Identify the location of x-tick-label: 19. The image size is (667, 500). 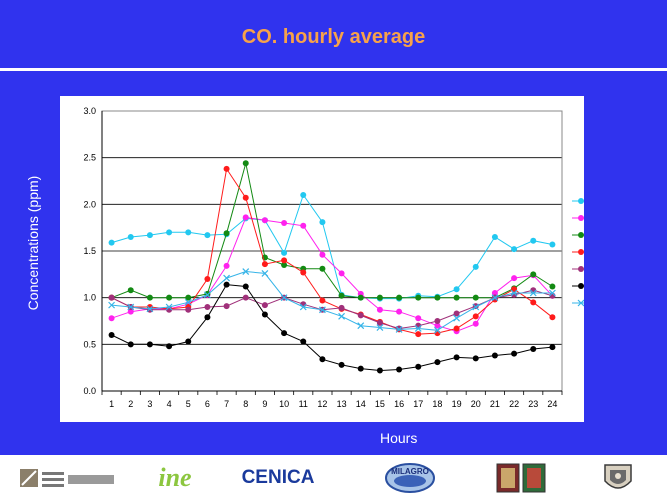
(457, 404).